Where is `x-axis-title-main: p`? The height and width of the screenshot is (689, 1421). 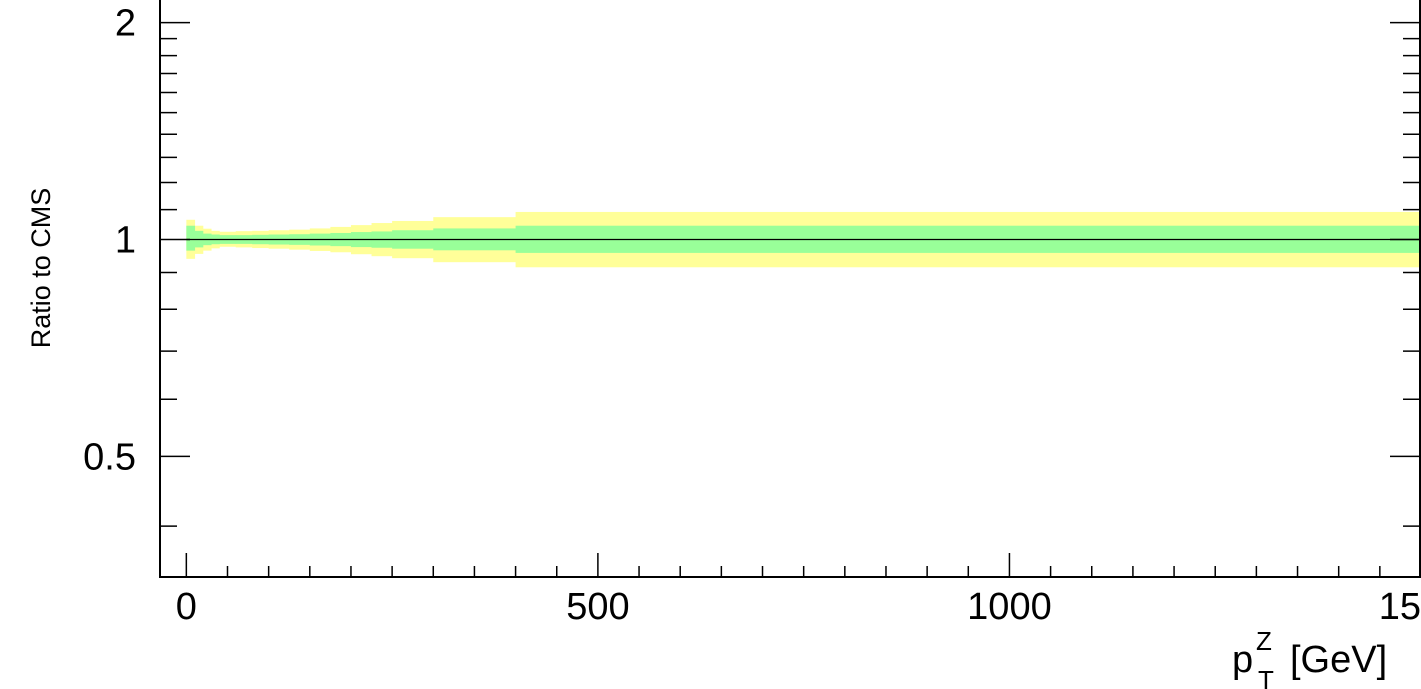 x-axis-title-main: p is located at coordinates (1242, 660).